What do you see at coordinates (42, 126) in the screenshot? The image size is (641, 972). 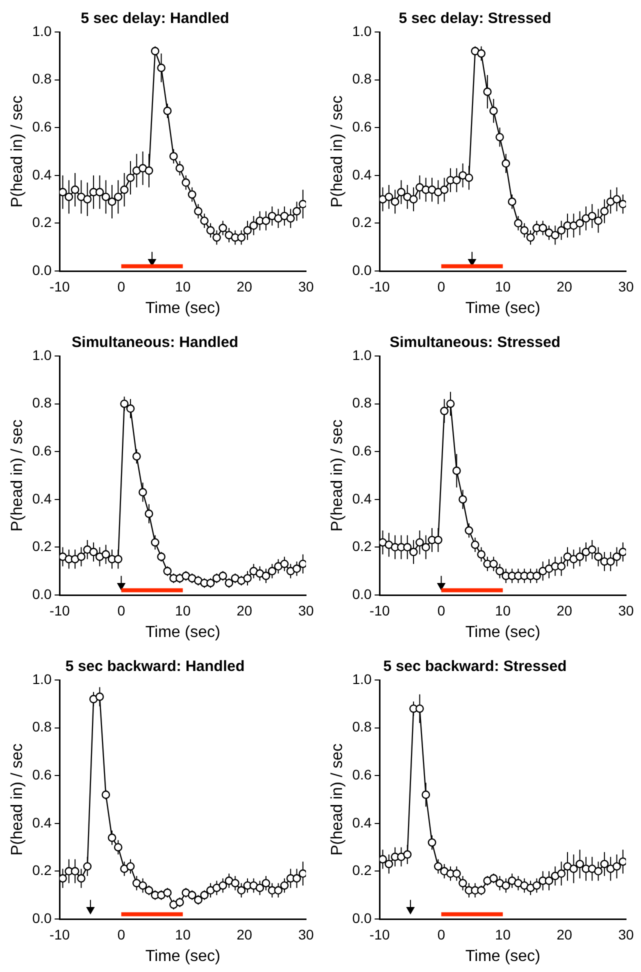 I see `y-tick-label: 0.6` at bounding box center [42, 126].